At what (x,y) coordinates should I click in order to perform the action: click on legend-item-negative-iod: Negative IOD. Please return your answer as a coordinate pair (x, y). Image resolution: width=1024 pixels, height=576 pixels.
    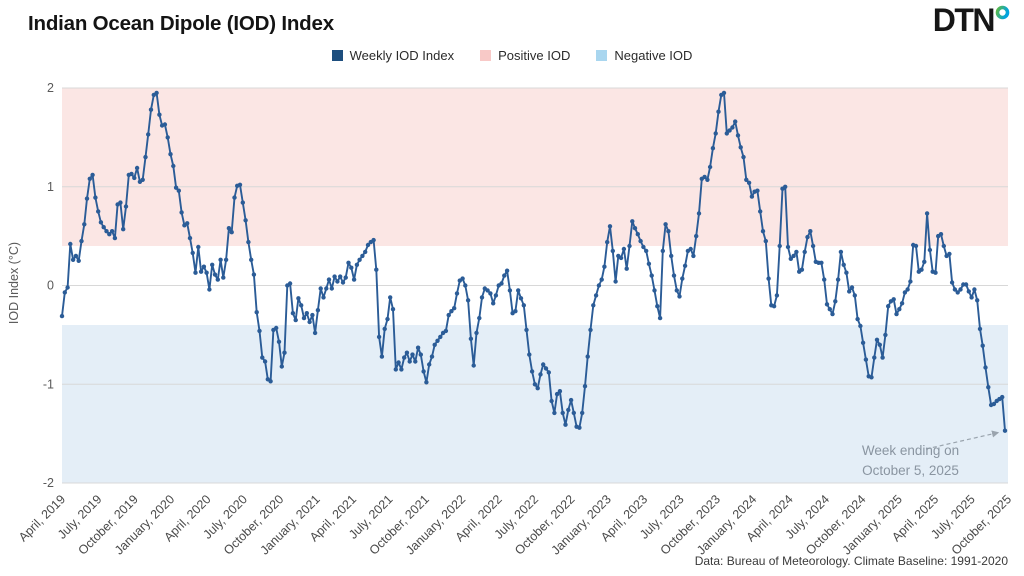
    Looking at the image, I should click on (644, 55).